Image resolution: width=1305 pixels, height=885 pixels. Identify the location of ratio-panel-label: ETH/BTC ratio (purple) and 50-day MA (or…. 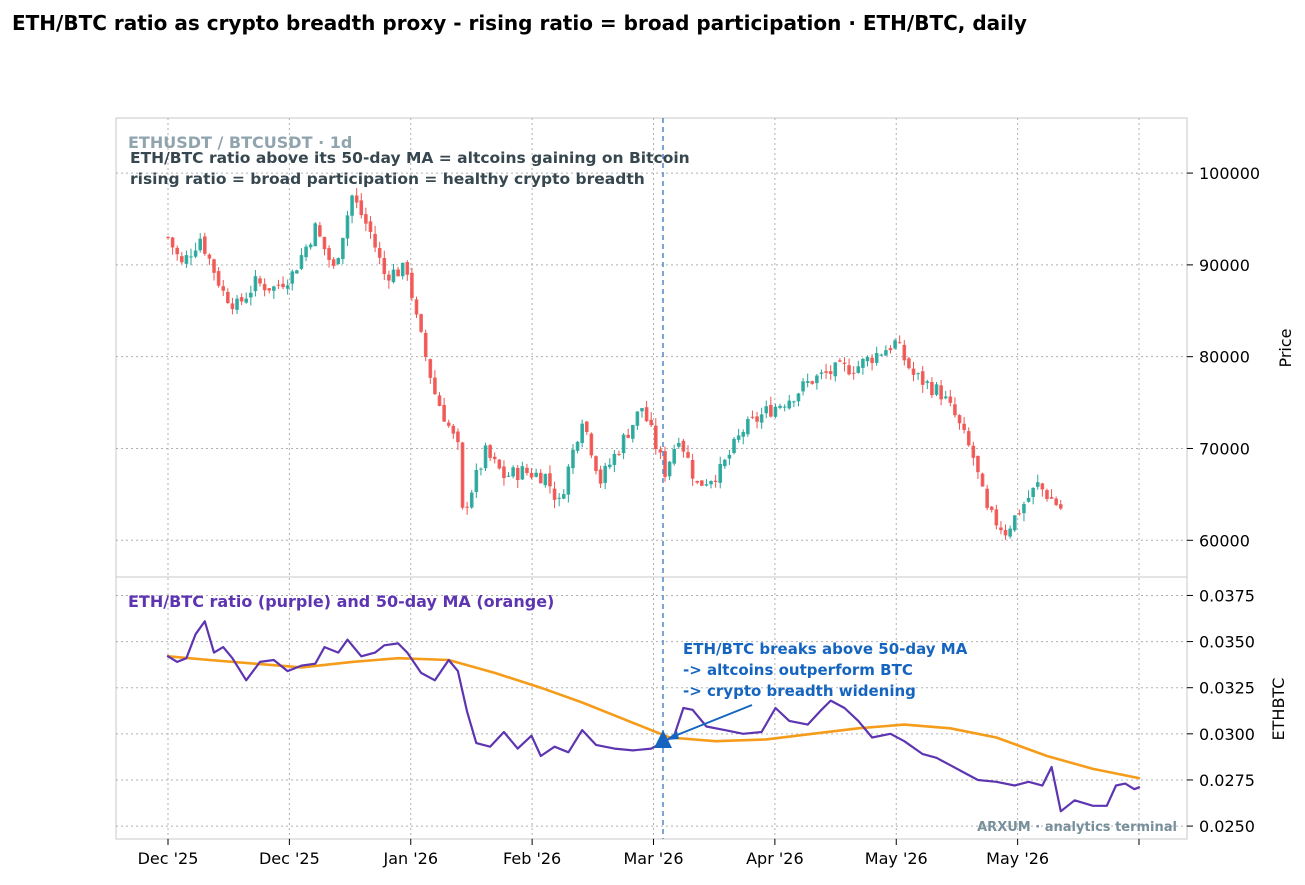
(341, 601).